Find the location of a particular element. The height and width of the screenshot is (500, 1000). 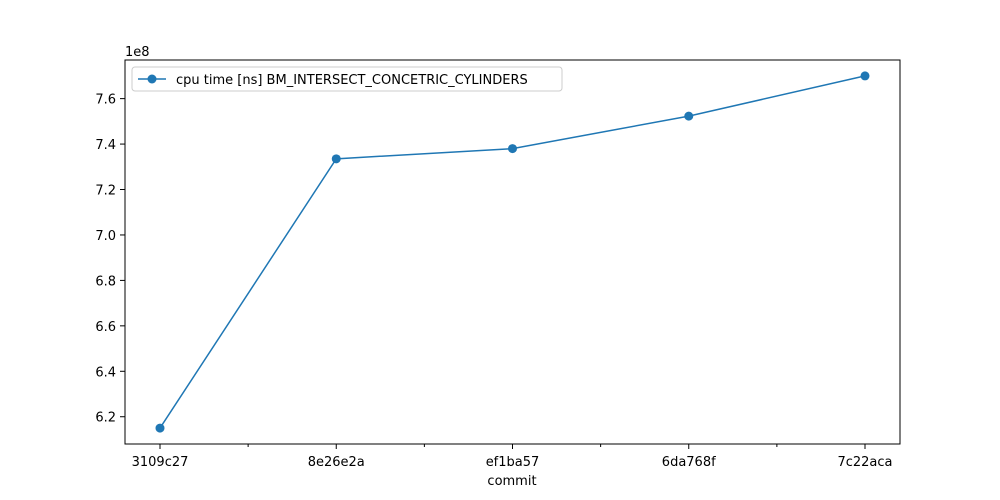

x-axis-ticks: 3109c27 8e26e2a ef1ba57 6da768f 7c22aca is located at coordinates (512, 457).